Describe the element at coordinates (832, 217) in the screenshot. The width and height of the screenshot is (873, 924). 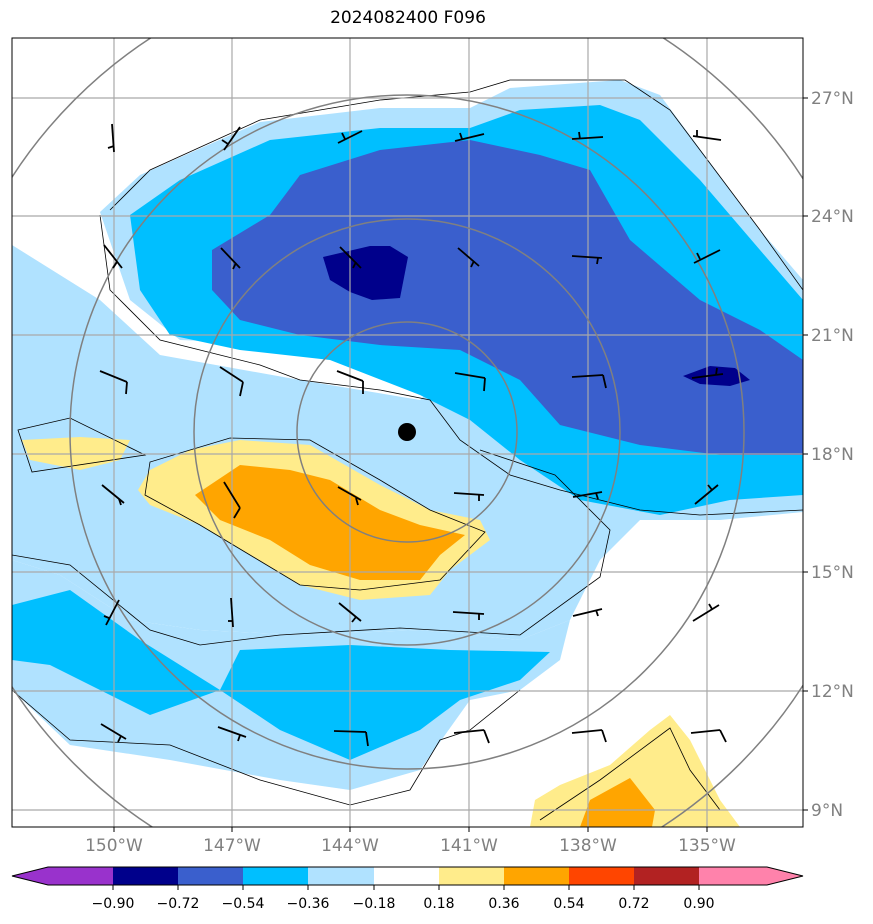
I see `lat-label: 24°N` at that location.